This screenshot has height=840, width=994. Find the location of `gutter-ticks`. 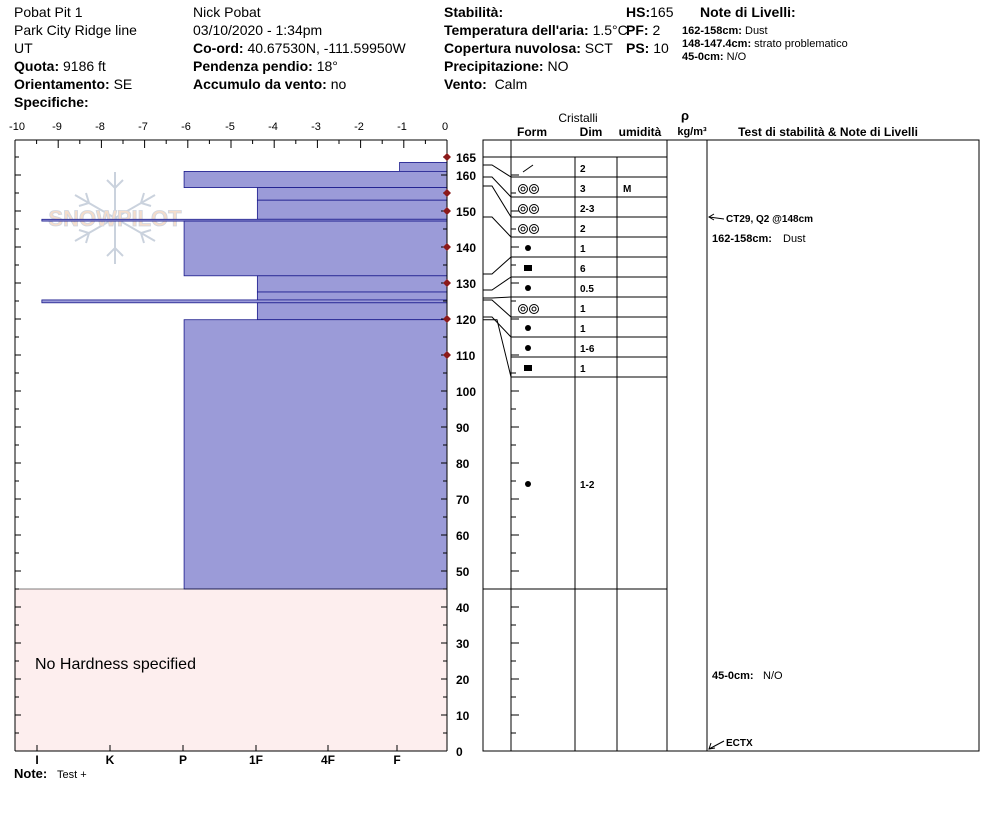

gutter-ticks is located at coordinates (515, 454).